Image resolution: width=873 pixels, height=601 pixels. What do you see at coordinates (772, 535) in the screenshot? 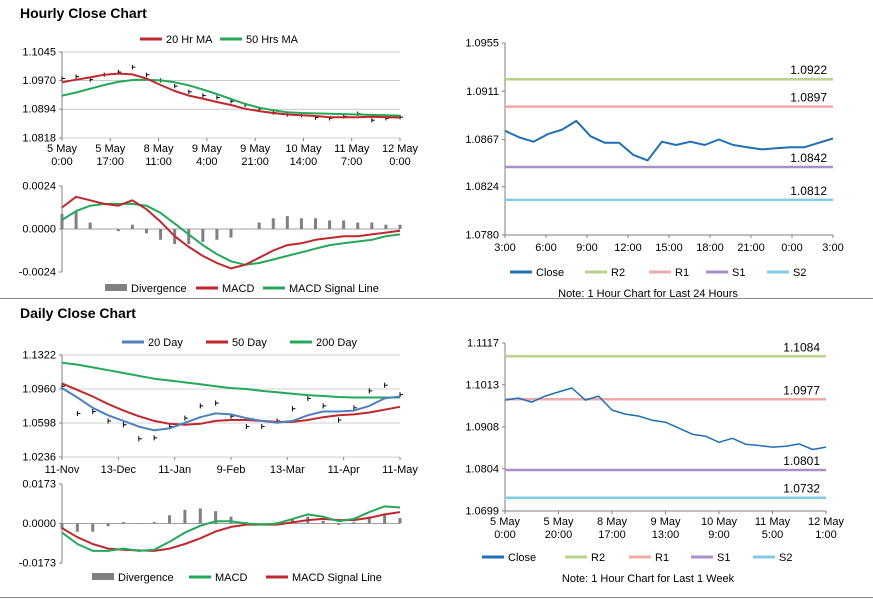
I see `daily-pivot-x-tick-label: 5:00` at bounding box center [772, 535].